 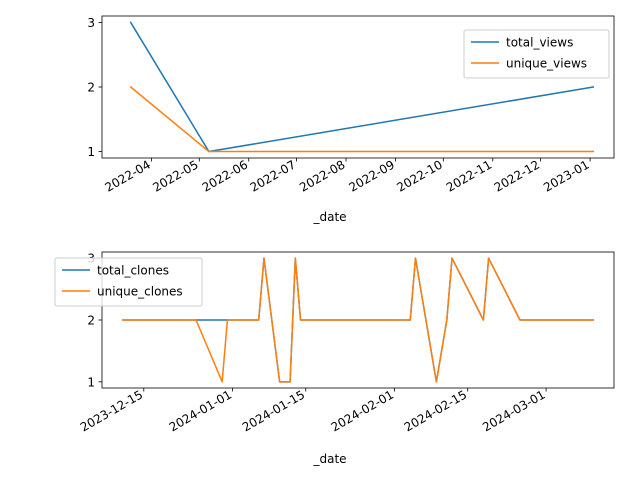 I want to click on legend-label: unique_views, so click(x=546, y=64).